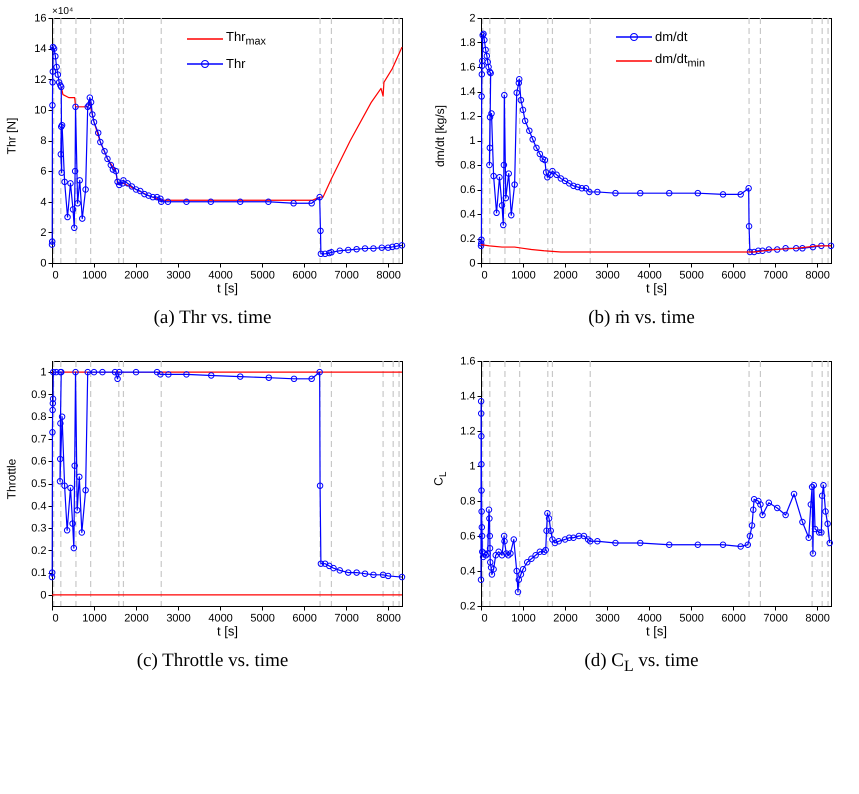 The width and height of the screenshot is (859, 794). Describe the element at coordinates (468, 43) in the screenshot. I see `y-tick-label: 1.8` at that location.